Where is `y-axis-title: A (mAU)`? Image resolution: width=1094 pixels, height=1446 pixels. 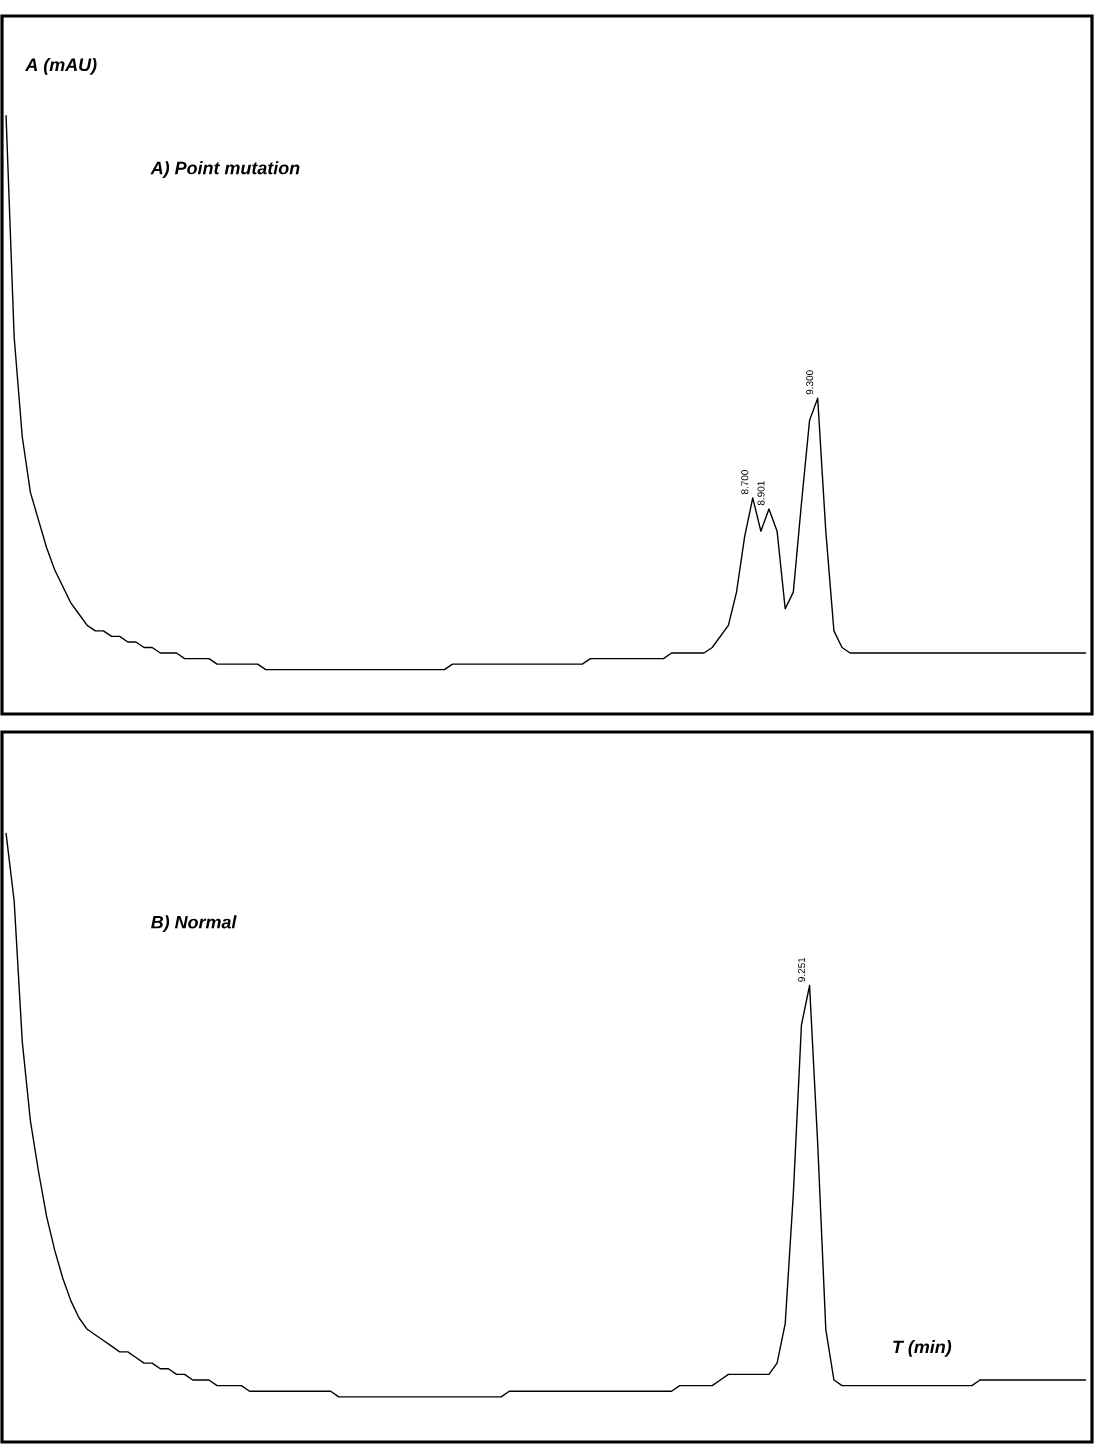
y-axis-title: A (mAU) is located at coordinates (61, 66).